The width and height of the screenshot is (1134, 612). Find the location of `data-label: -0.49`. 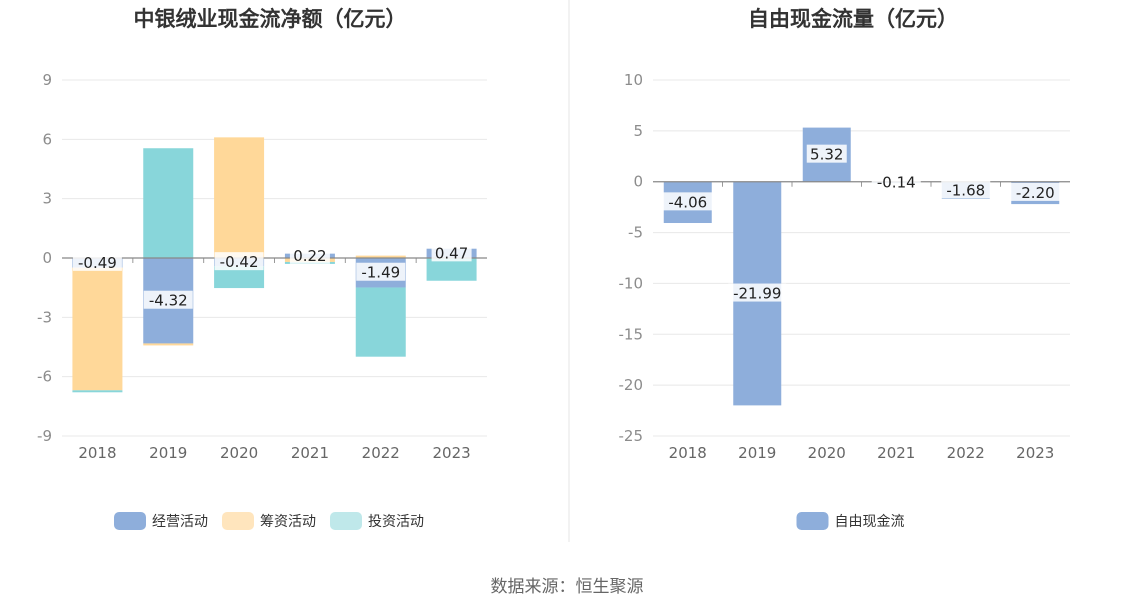

data-label: -0.49 is located at coordinates (97, 263).